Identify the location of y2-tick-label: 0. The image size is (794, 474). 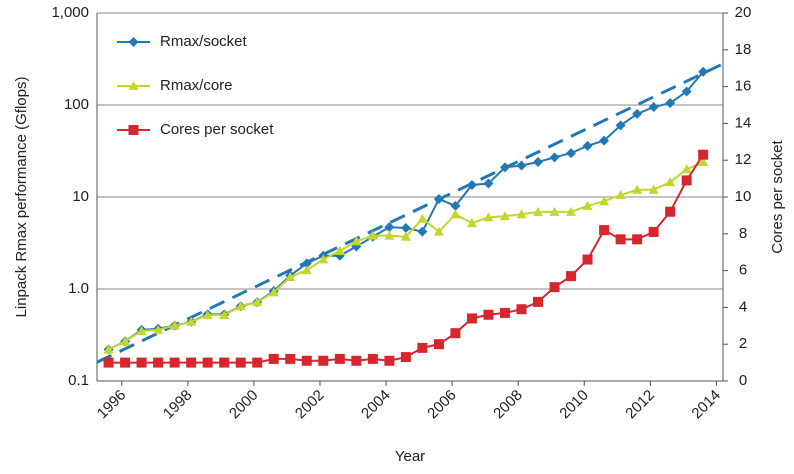
(743, 380).